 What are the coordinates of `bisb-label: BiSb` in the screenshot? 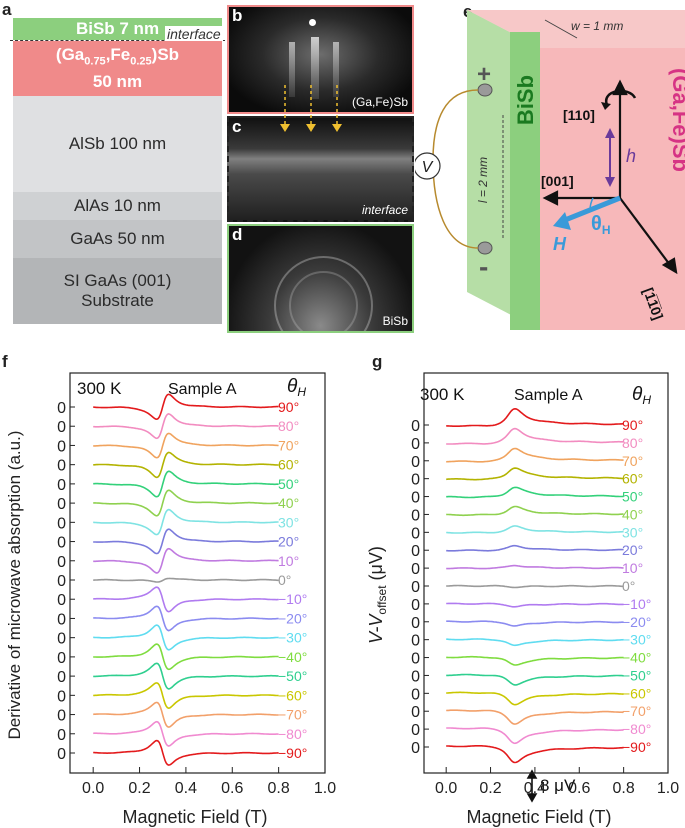 It's located at (525, 100).